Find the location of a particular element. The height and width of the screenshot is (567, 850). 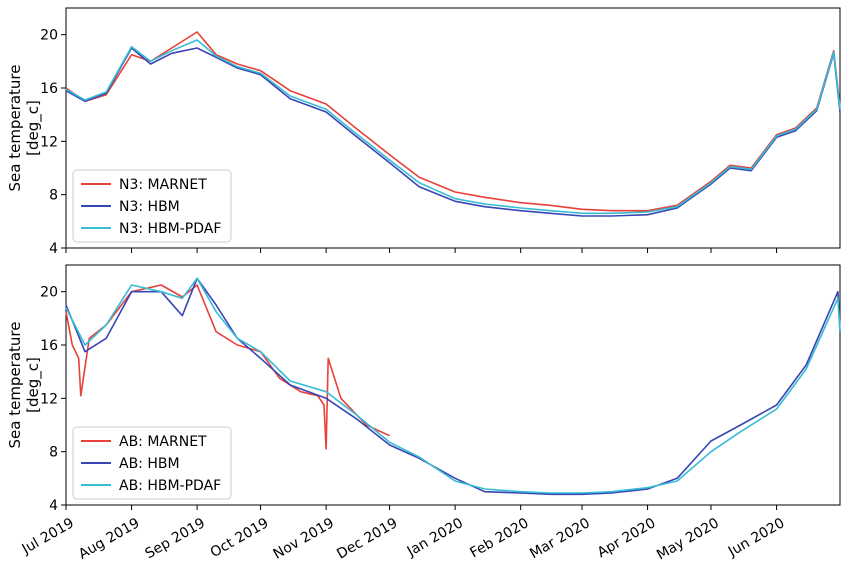

x-tick-label: May 2020 is located at coordinates (688, 539).